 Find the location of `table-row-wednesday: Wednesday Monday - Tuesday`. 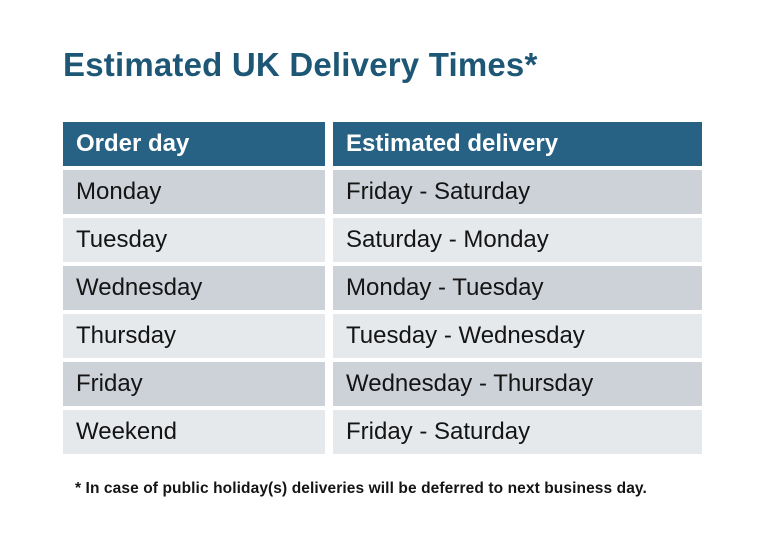

table-row-wednesday: Wednesday Monday - Tuesday is located at coordinates (382, 288).